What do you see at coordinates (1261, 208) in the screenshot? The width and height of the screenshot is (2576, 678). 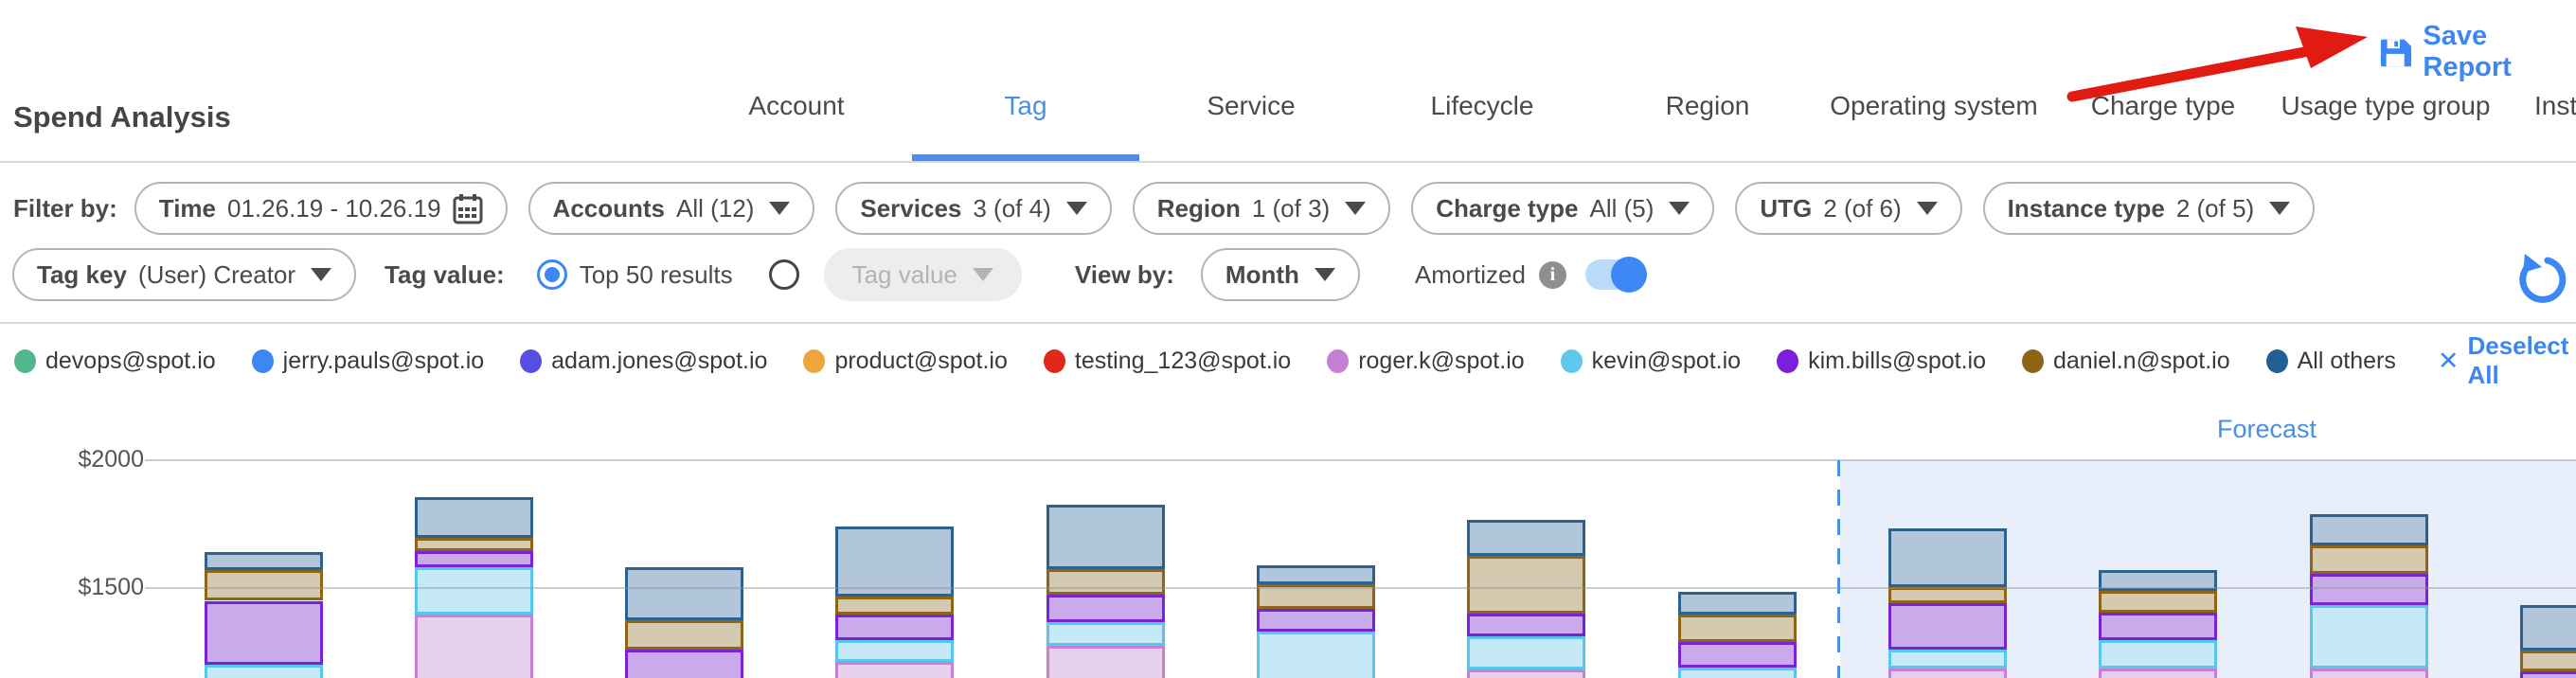 I see `region-filter-pill: Region 1 (of 3)` at bounding box center [1261, 208].